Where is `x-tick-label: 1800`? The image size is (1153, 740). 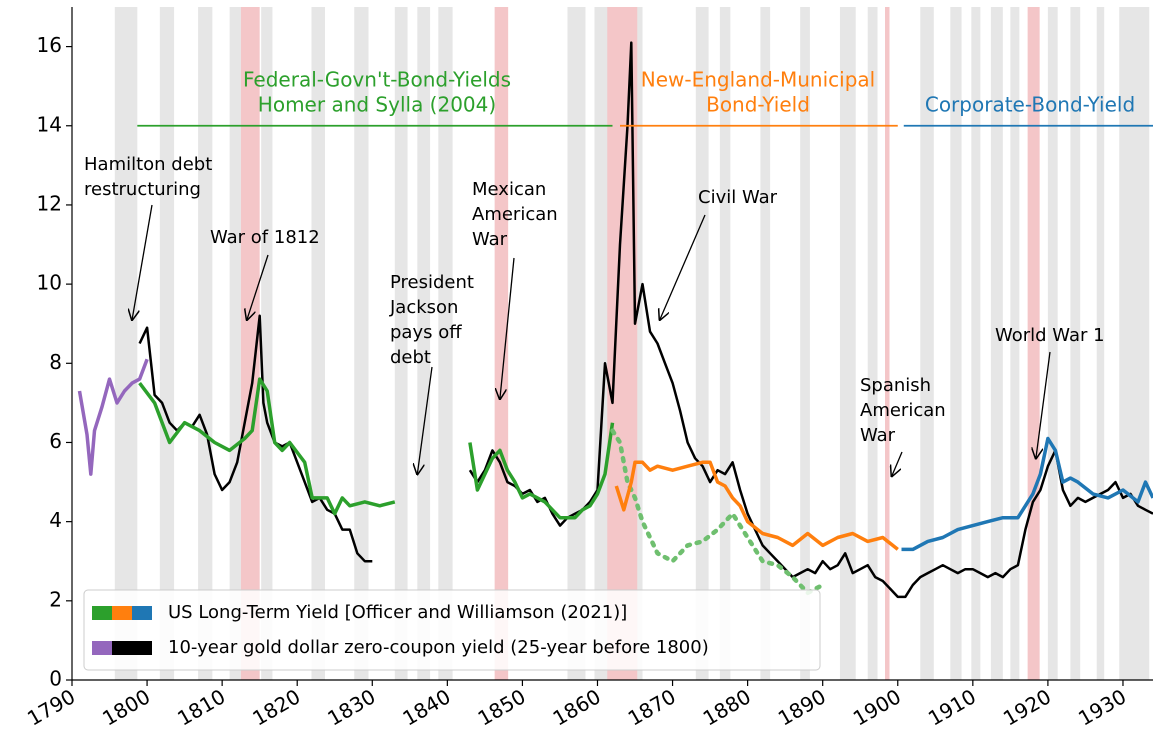 x-tick-label: 1800 is located at coordinates (126, 707).